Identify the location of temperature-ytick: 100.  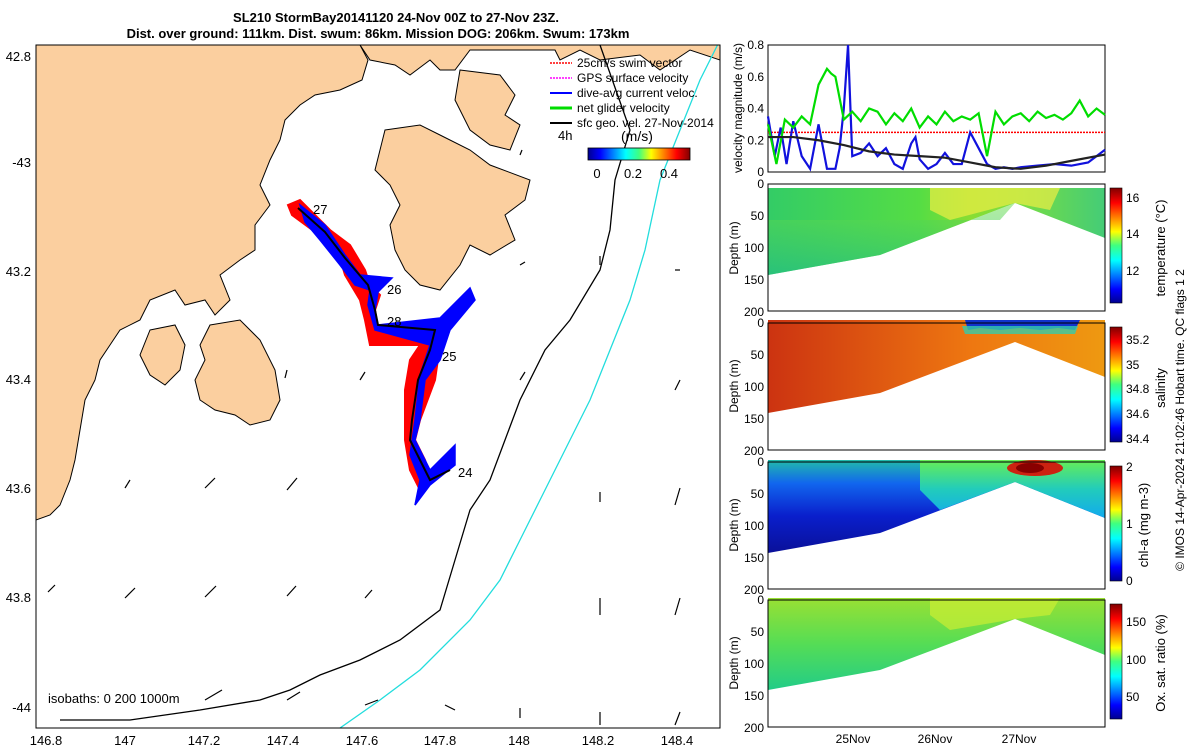
(754, 248).